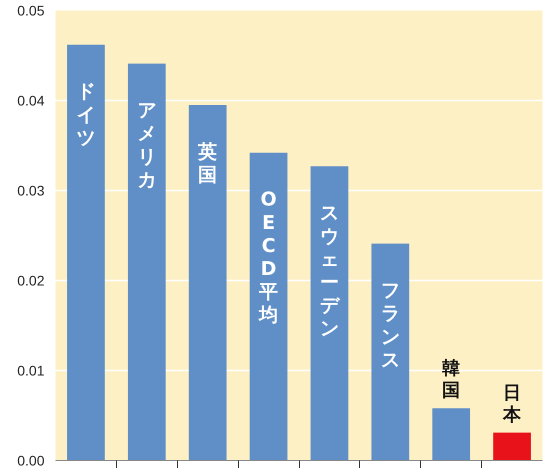 This screenshot has height=468, width=550. Describe the element at coordinates (31, 190) in the screenshot. I see `y-tick-label: 0.03` at that location.